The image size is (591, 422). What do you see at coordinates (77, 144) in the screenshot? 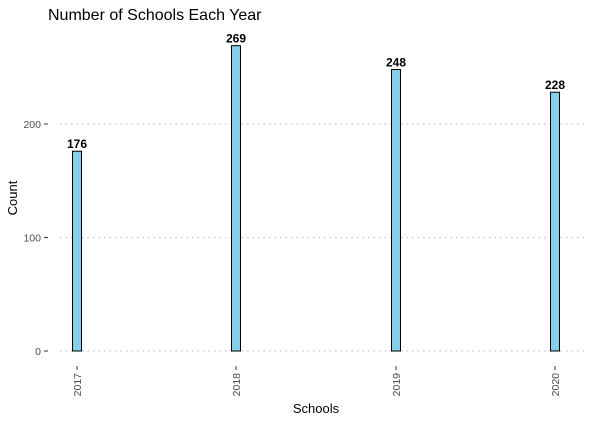
I see `data-label-2017: 176` at bounding box center [77, 144].